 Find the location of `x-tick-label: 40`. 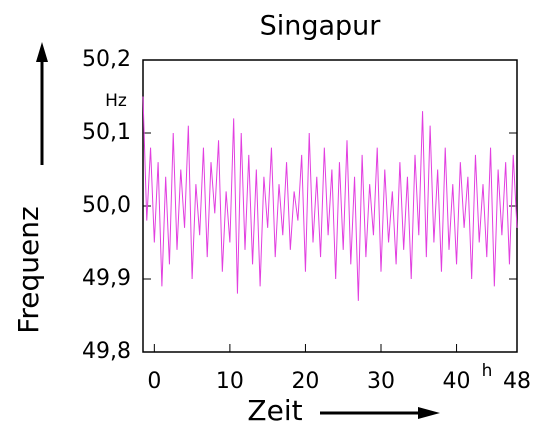

x-tick-label: 40 is located at coordinates (457, 381).